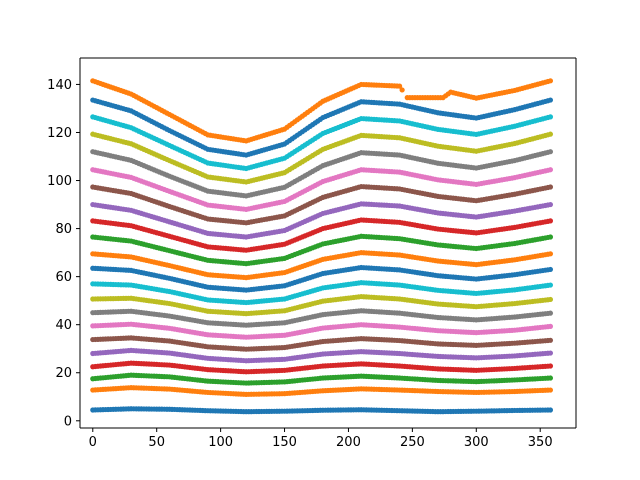  I want to click on y-tick-label: 120, so click(59, 133).